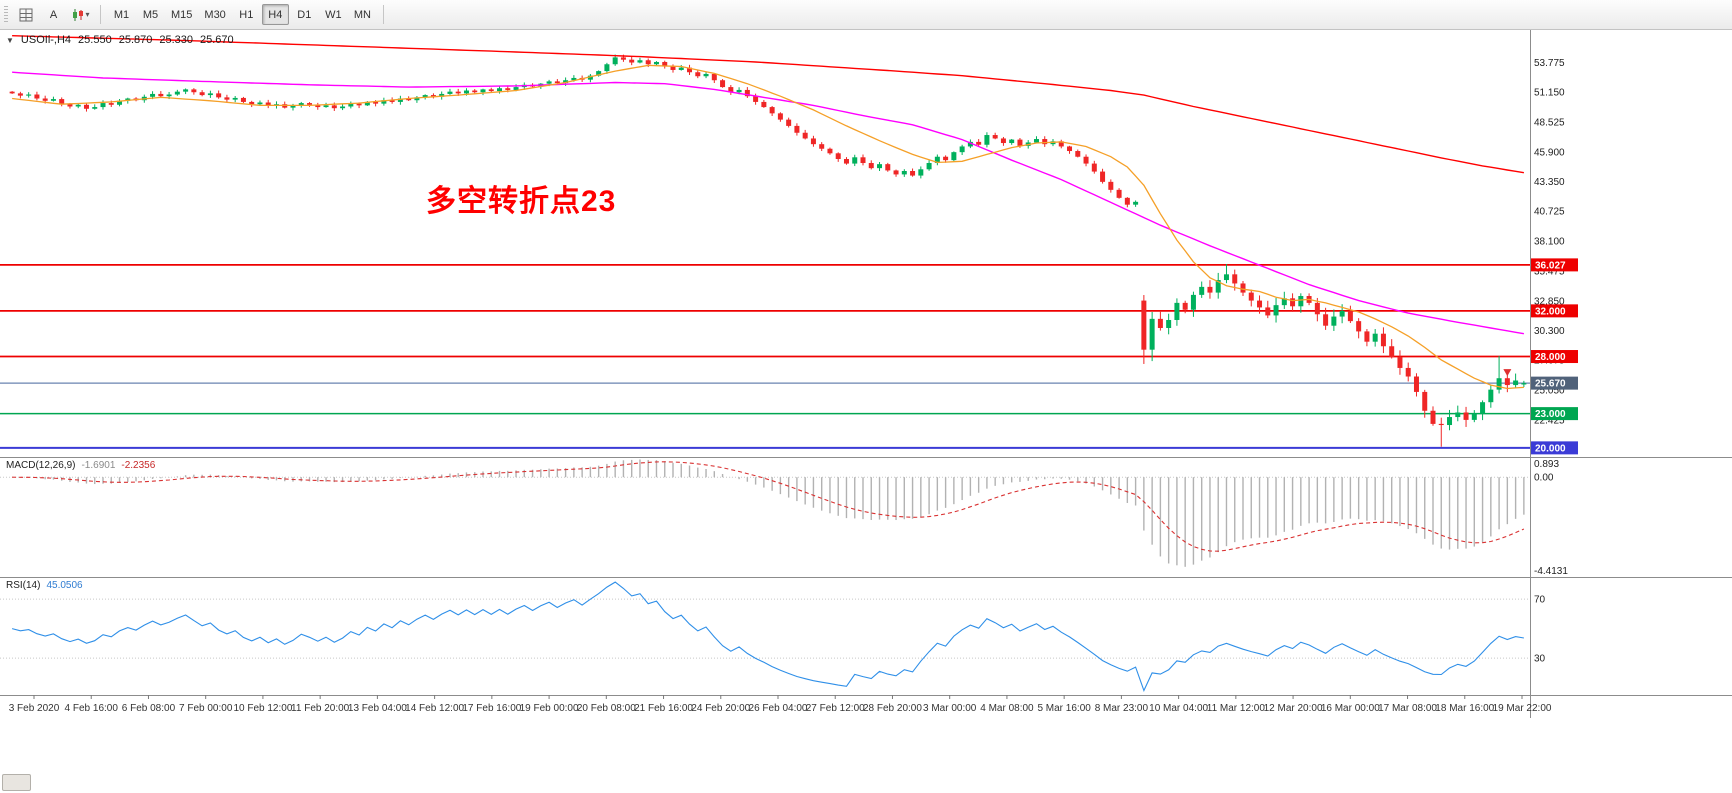  I want to click on price-tick-label: 53.775, so click(1549, 63).